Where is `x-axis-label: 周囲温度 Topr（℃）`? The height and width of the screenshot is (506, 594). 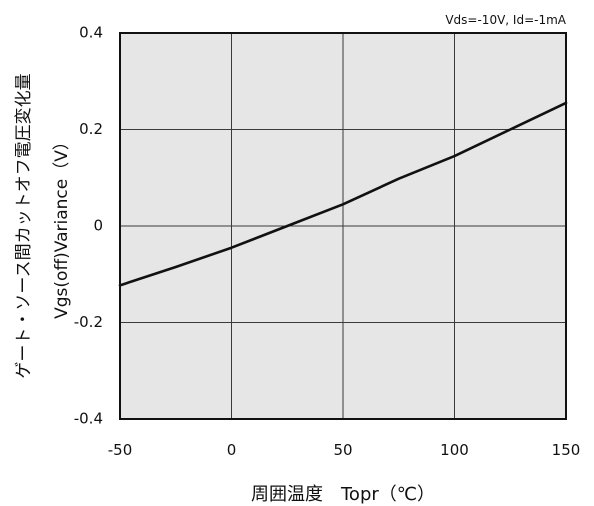 x-axis-label: 周囲温度 Topr（℃） is located at coordinates (343, 494).